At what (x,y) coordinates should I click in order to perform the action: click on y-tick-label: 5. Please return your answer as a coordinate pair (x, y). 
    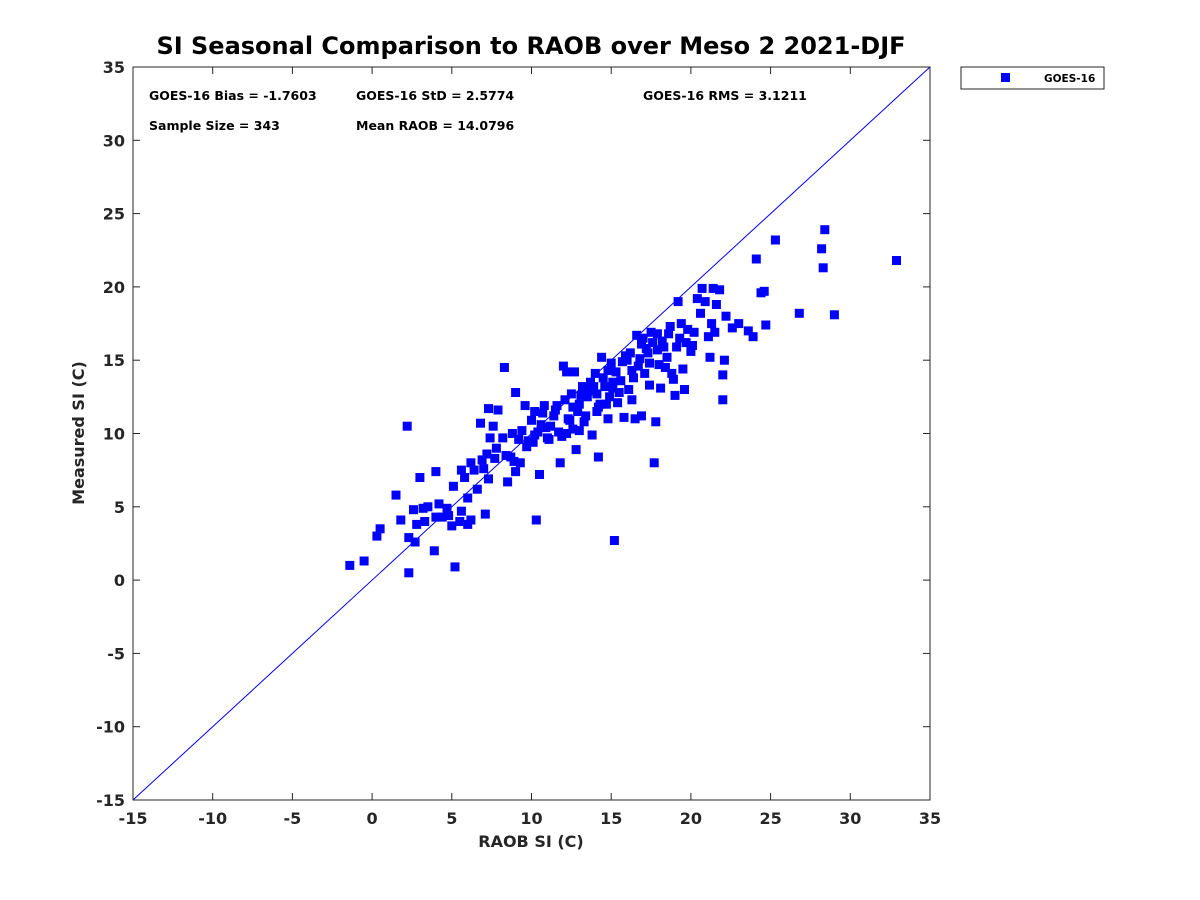
    Looking at the image, I should click on (119, 507).